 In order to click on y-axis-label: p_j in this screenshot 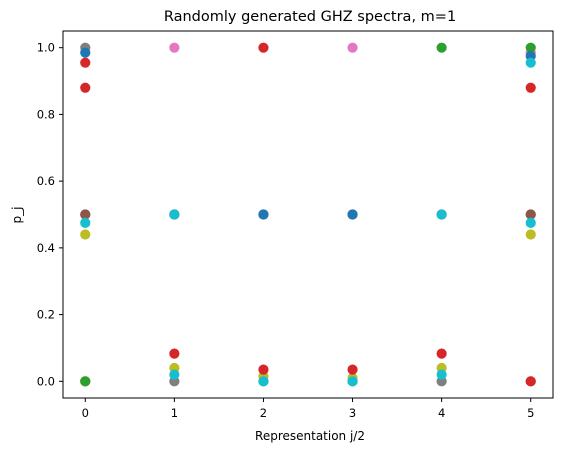, I will do `click(17, 215)`.